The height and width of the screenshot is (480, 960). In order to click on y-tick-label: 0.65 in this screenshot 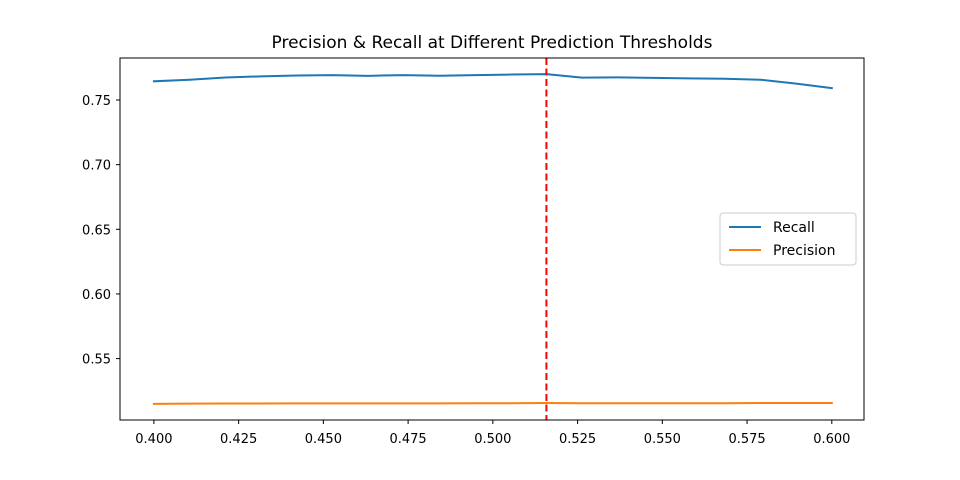, I will do `click(96, 230)`.